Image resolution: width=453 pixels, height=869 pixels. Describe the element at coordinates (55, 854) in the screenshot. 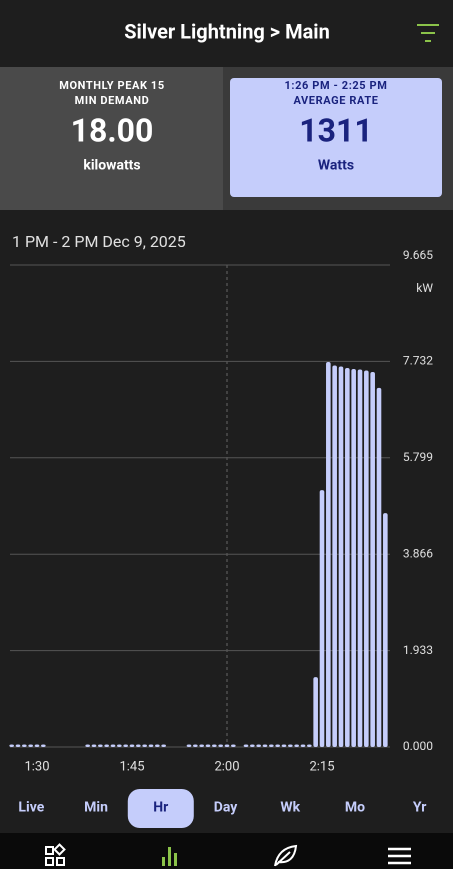

I see `dashboard-icon` at that location.